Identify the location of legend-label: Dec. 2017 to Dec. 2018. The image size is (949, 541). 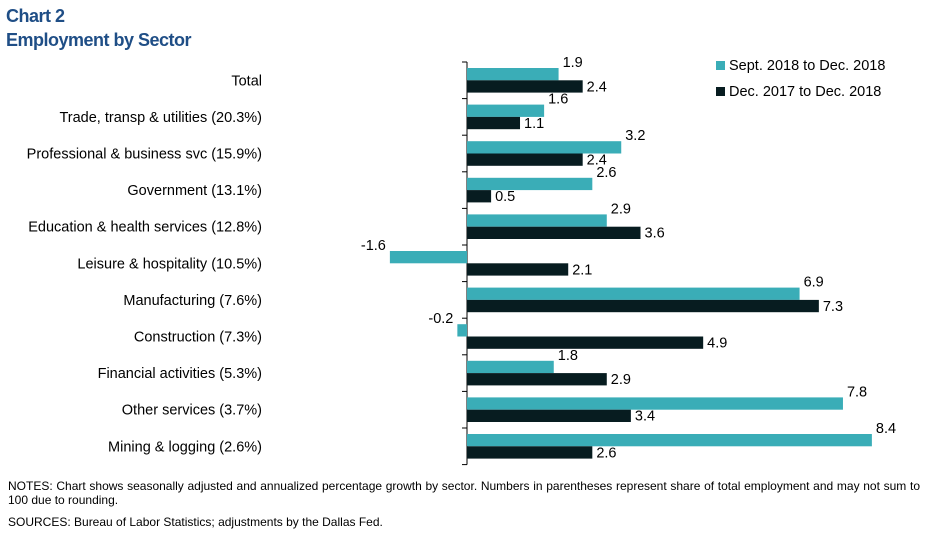
(805, 92).